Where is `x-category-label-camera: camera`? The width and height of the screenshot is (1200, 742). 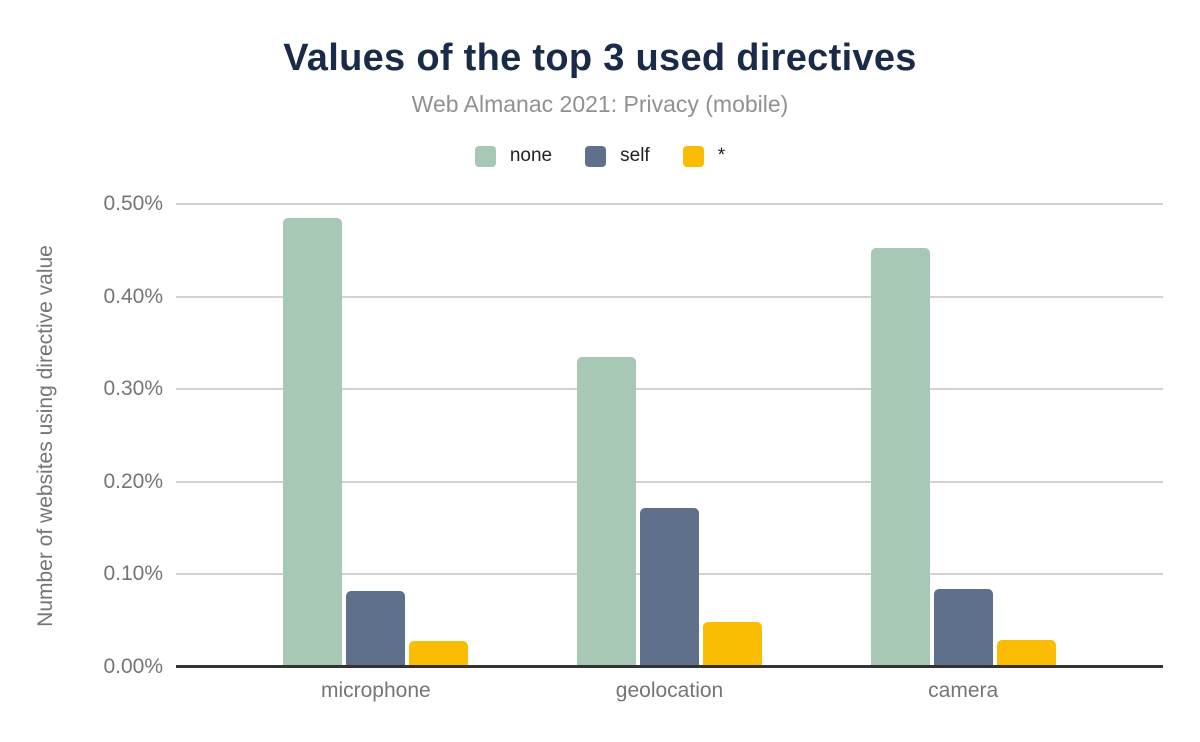
x-category-label-camera: camera is located at coordinates (963, 690).